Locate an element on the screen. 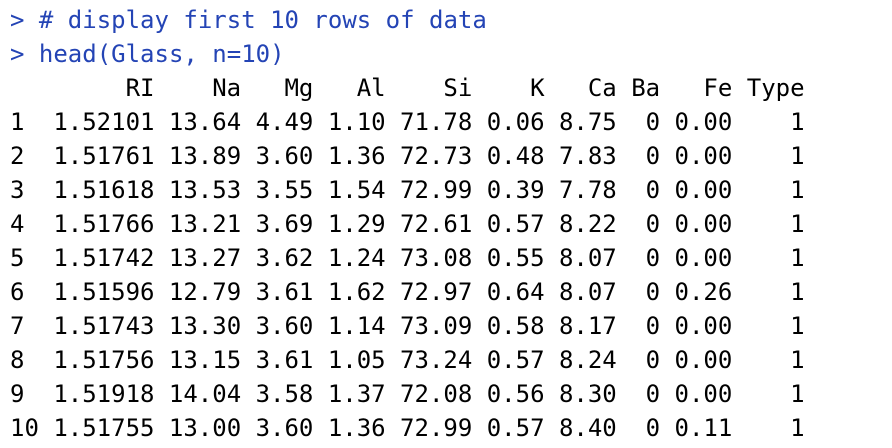 The image size is (892, 448). cell: 0.58 is located at coordinates (515, 326).